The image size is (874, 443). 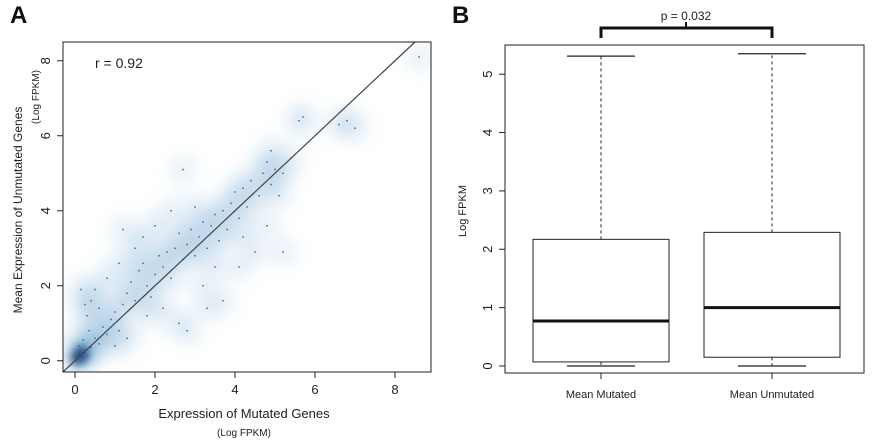 I want to click on x-tick-label-a: 2, so click(x=154, y=389).